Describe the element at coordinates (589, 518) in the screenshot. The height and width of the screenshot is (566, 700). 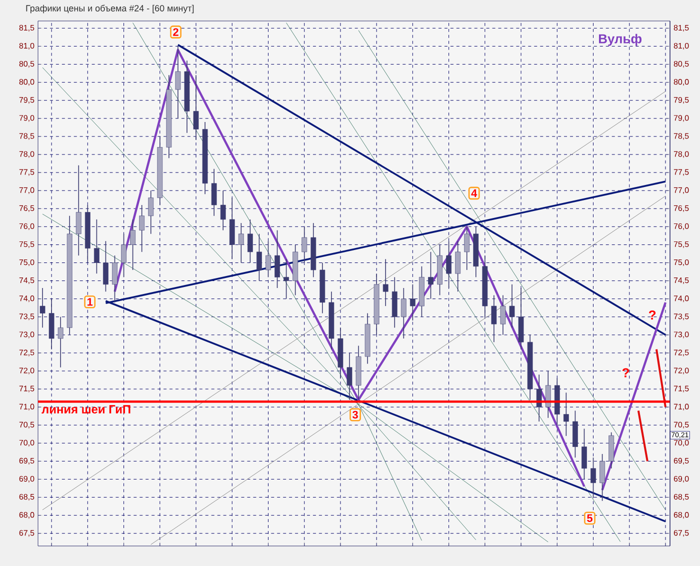
I see `annotation: 5` at that location.